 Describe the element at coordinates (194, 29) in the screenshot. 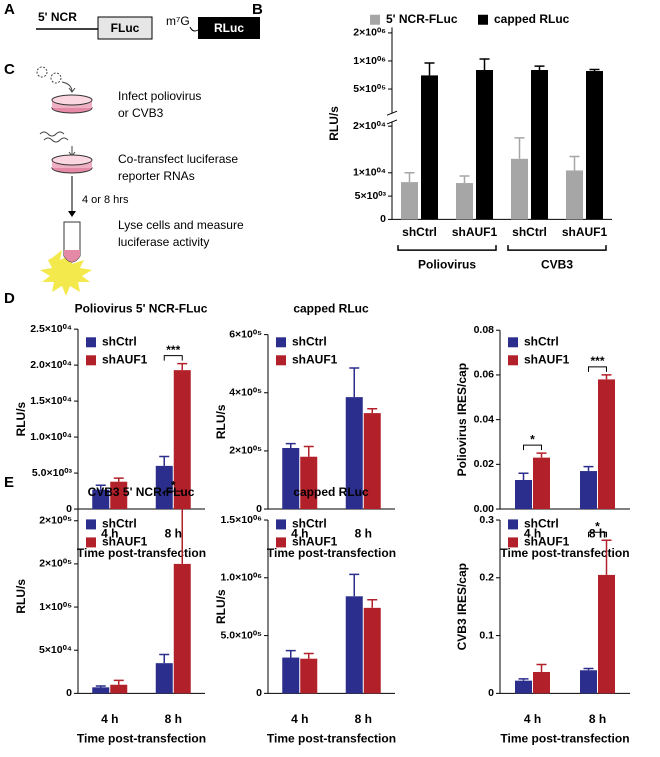

I see `cap-link` at that location.